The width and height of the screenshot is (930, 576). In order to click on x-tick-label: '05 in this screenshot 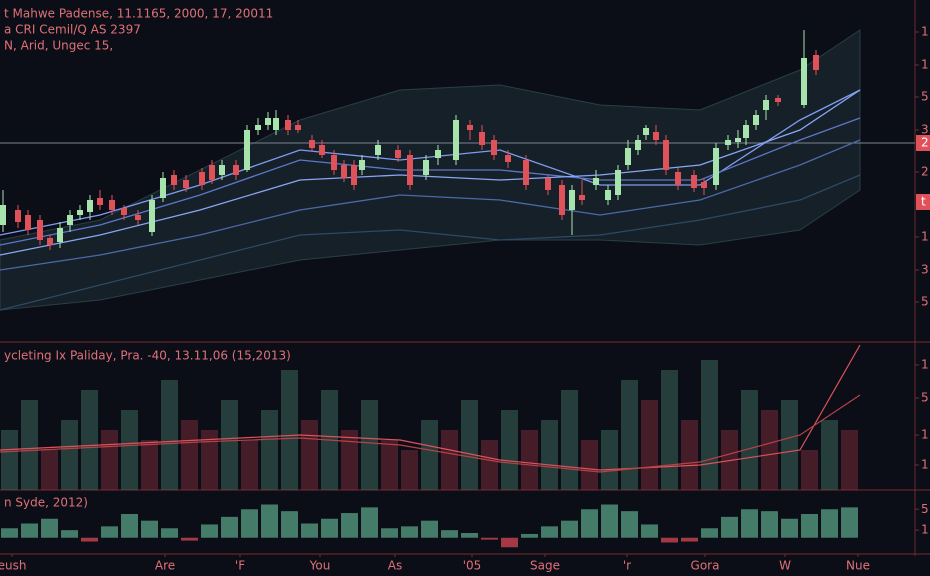, I will do `click(472, 566)`.